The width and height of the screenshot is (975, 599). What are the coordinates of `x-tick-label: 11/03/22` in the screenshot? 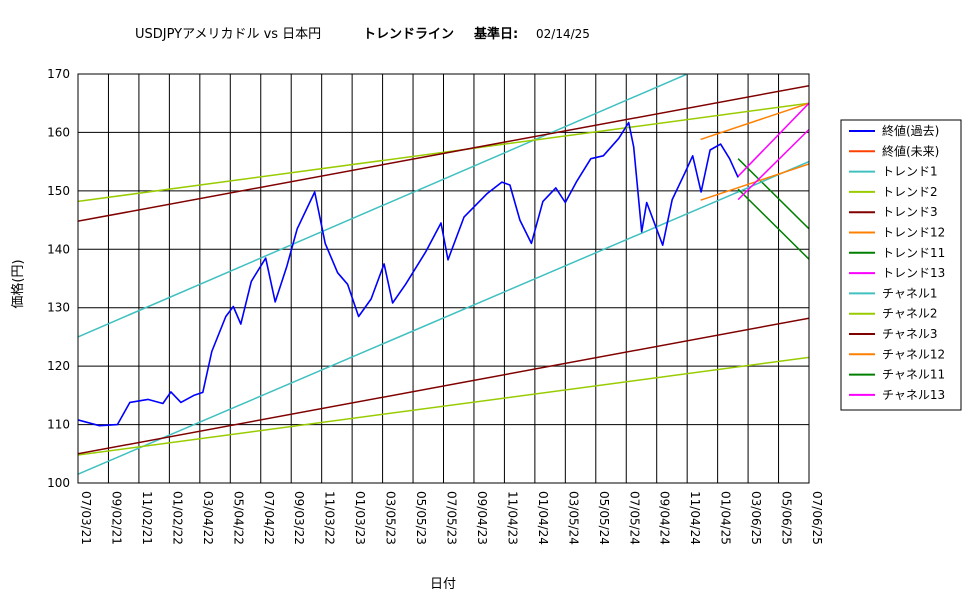 It's located at (330, 518).